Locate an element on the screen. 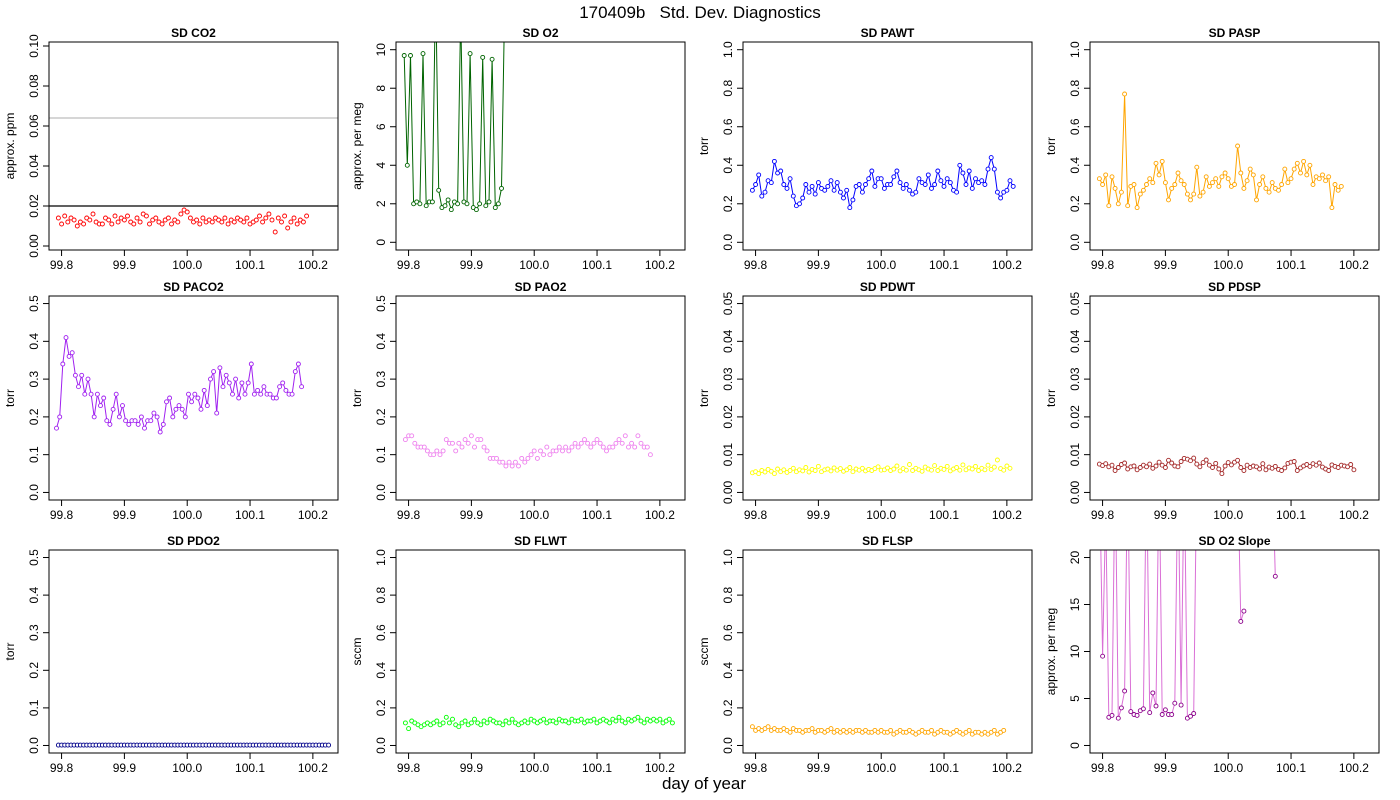 This screenshot has width=1400, height=800. y-tick-label: 0.01 is located at coordinates (1075, 455).